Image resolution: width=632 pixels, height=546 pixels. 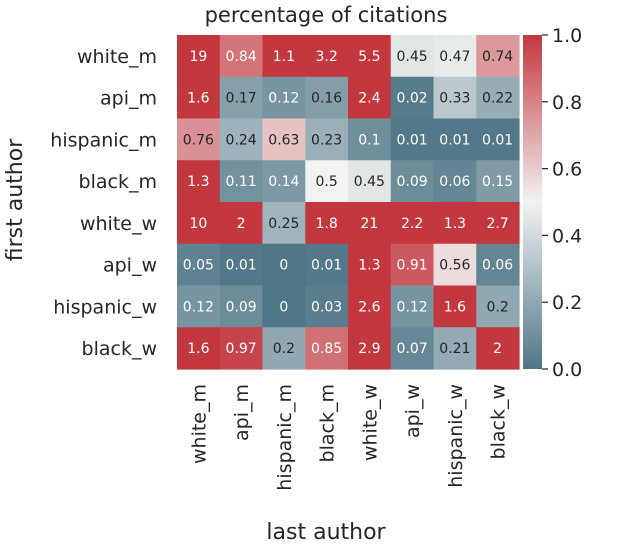 I want to click on cell-value: 0.03, so click(x=326, y=307).